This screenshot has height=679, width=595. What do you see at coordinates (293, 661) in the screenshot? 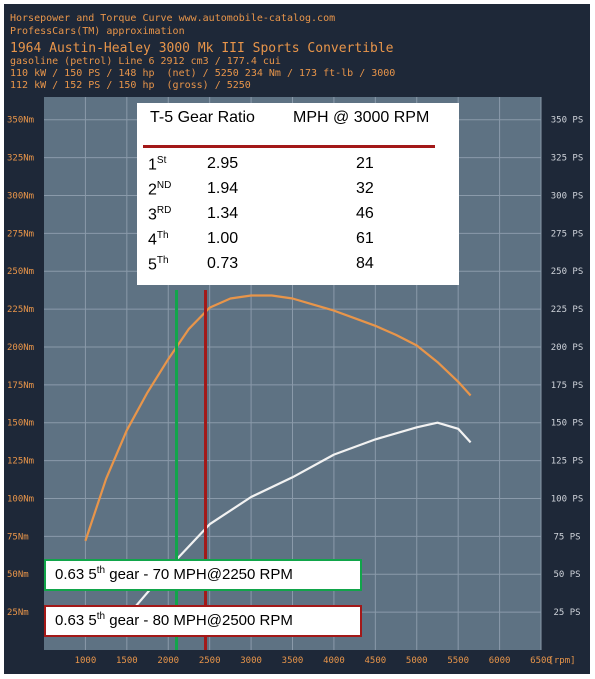
I see `x-tick-label: 3500` at bounding box center [293, 661].